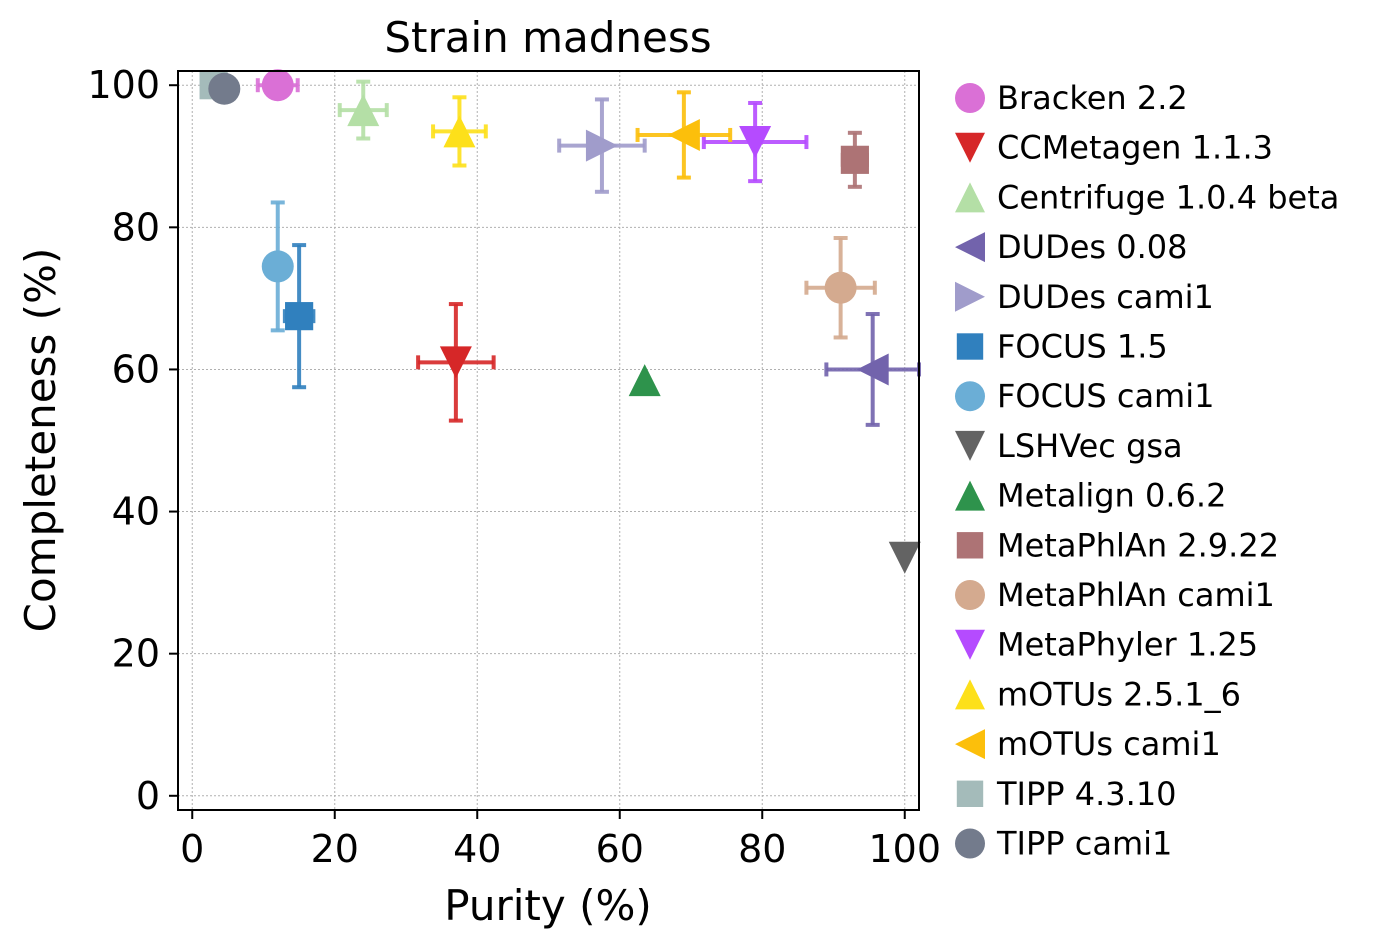  I want to click on dudes-cami1-point, so click(601, 145).